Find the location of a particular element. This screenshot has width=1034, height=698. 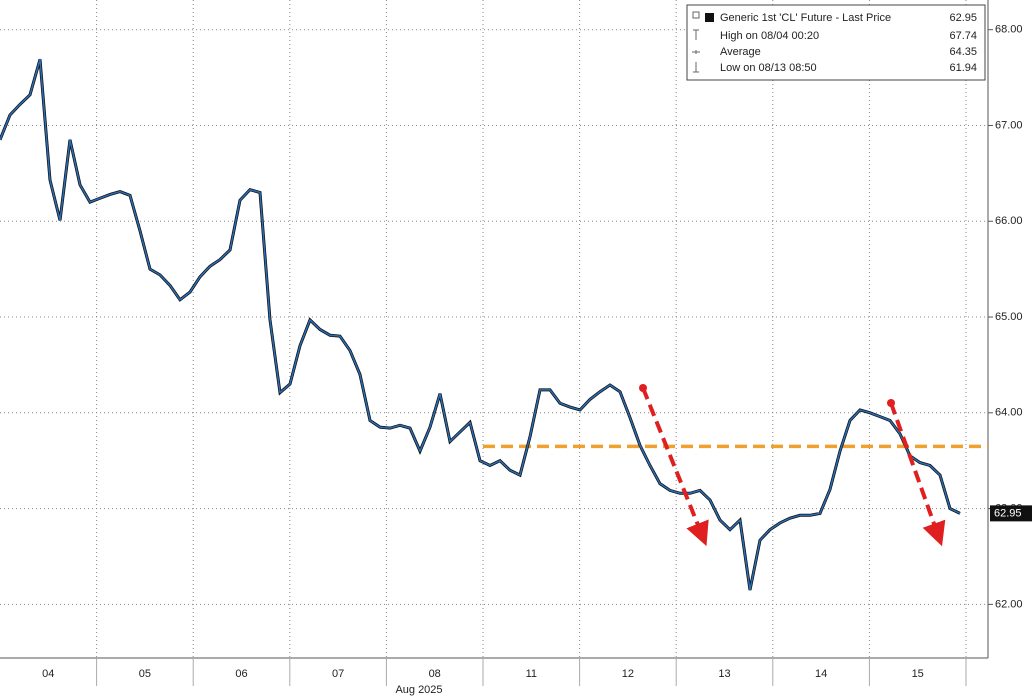

x-axis-label: Aug 2025 is located at coordinates (418, 690).